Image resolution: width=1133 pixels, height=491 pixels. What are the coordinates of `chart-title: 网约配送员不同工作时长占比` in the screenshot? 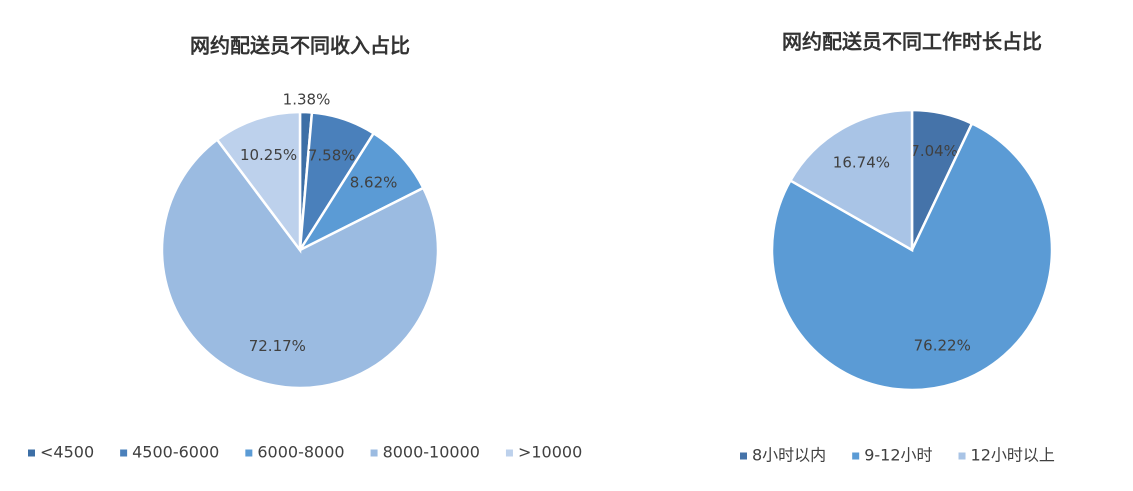 It's located at (912, 42).